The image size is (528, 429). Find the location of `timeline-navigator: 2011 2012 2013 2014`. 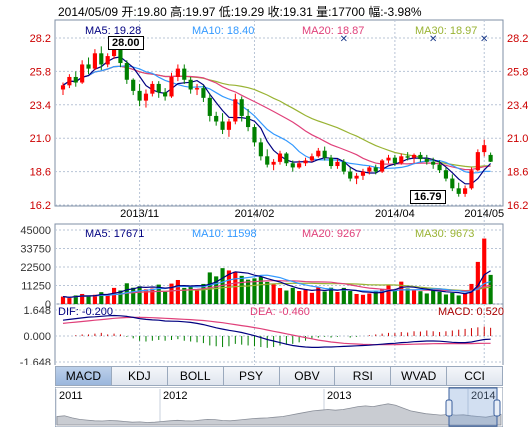

timeline-navigator: 2011 2012 2013 2014 is located at coordinates (279, 407).